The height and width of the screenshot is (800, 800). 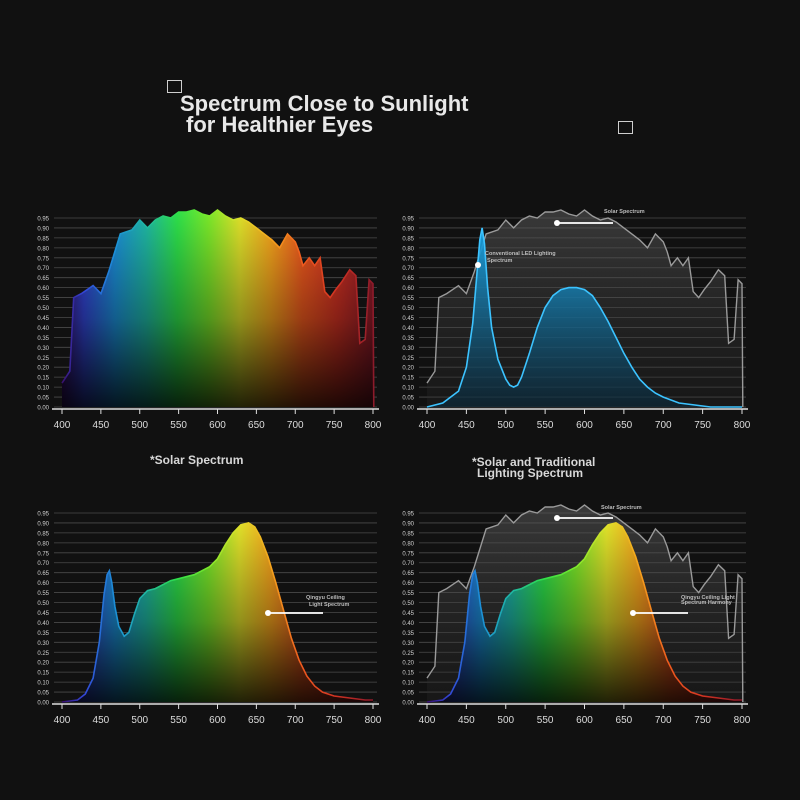 I want to click on solar-traditional-caption: *Solar and Traditional Lighting Spectrum, so click(x=534, y=467).